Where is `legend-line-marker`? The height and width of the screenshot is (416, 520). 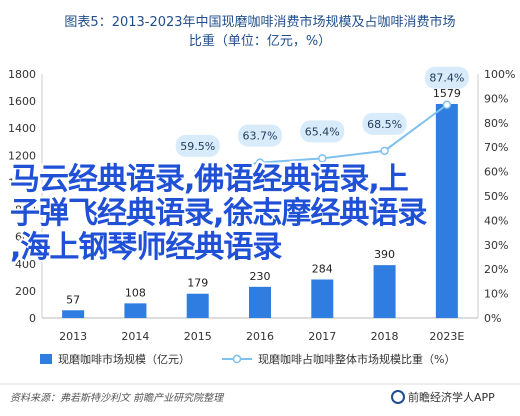 legend-line-marker is located at coordinates (237, 359).